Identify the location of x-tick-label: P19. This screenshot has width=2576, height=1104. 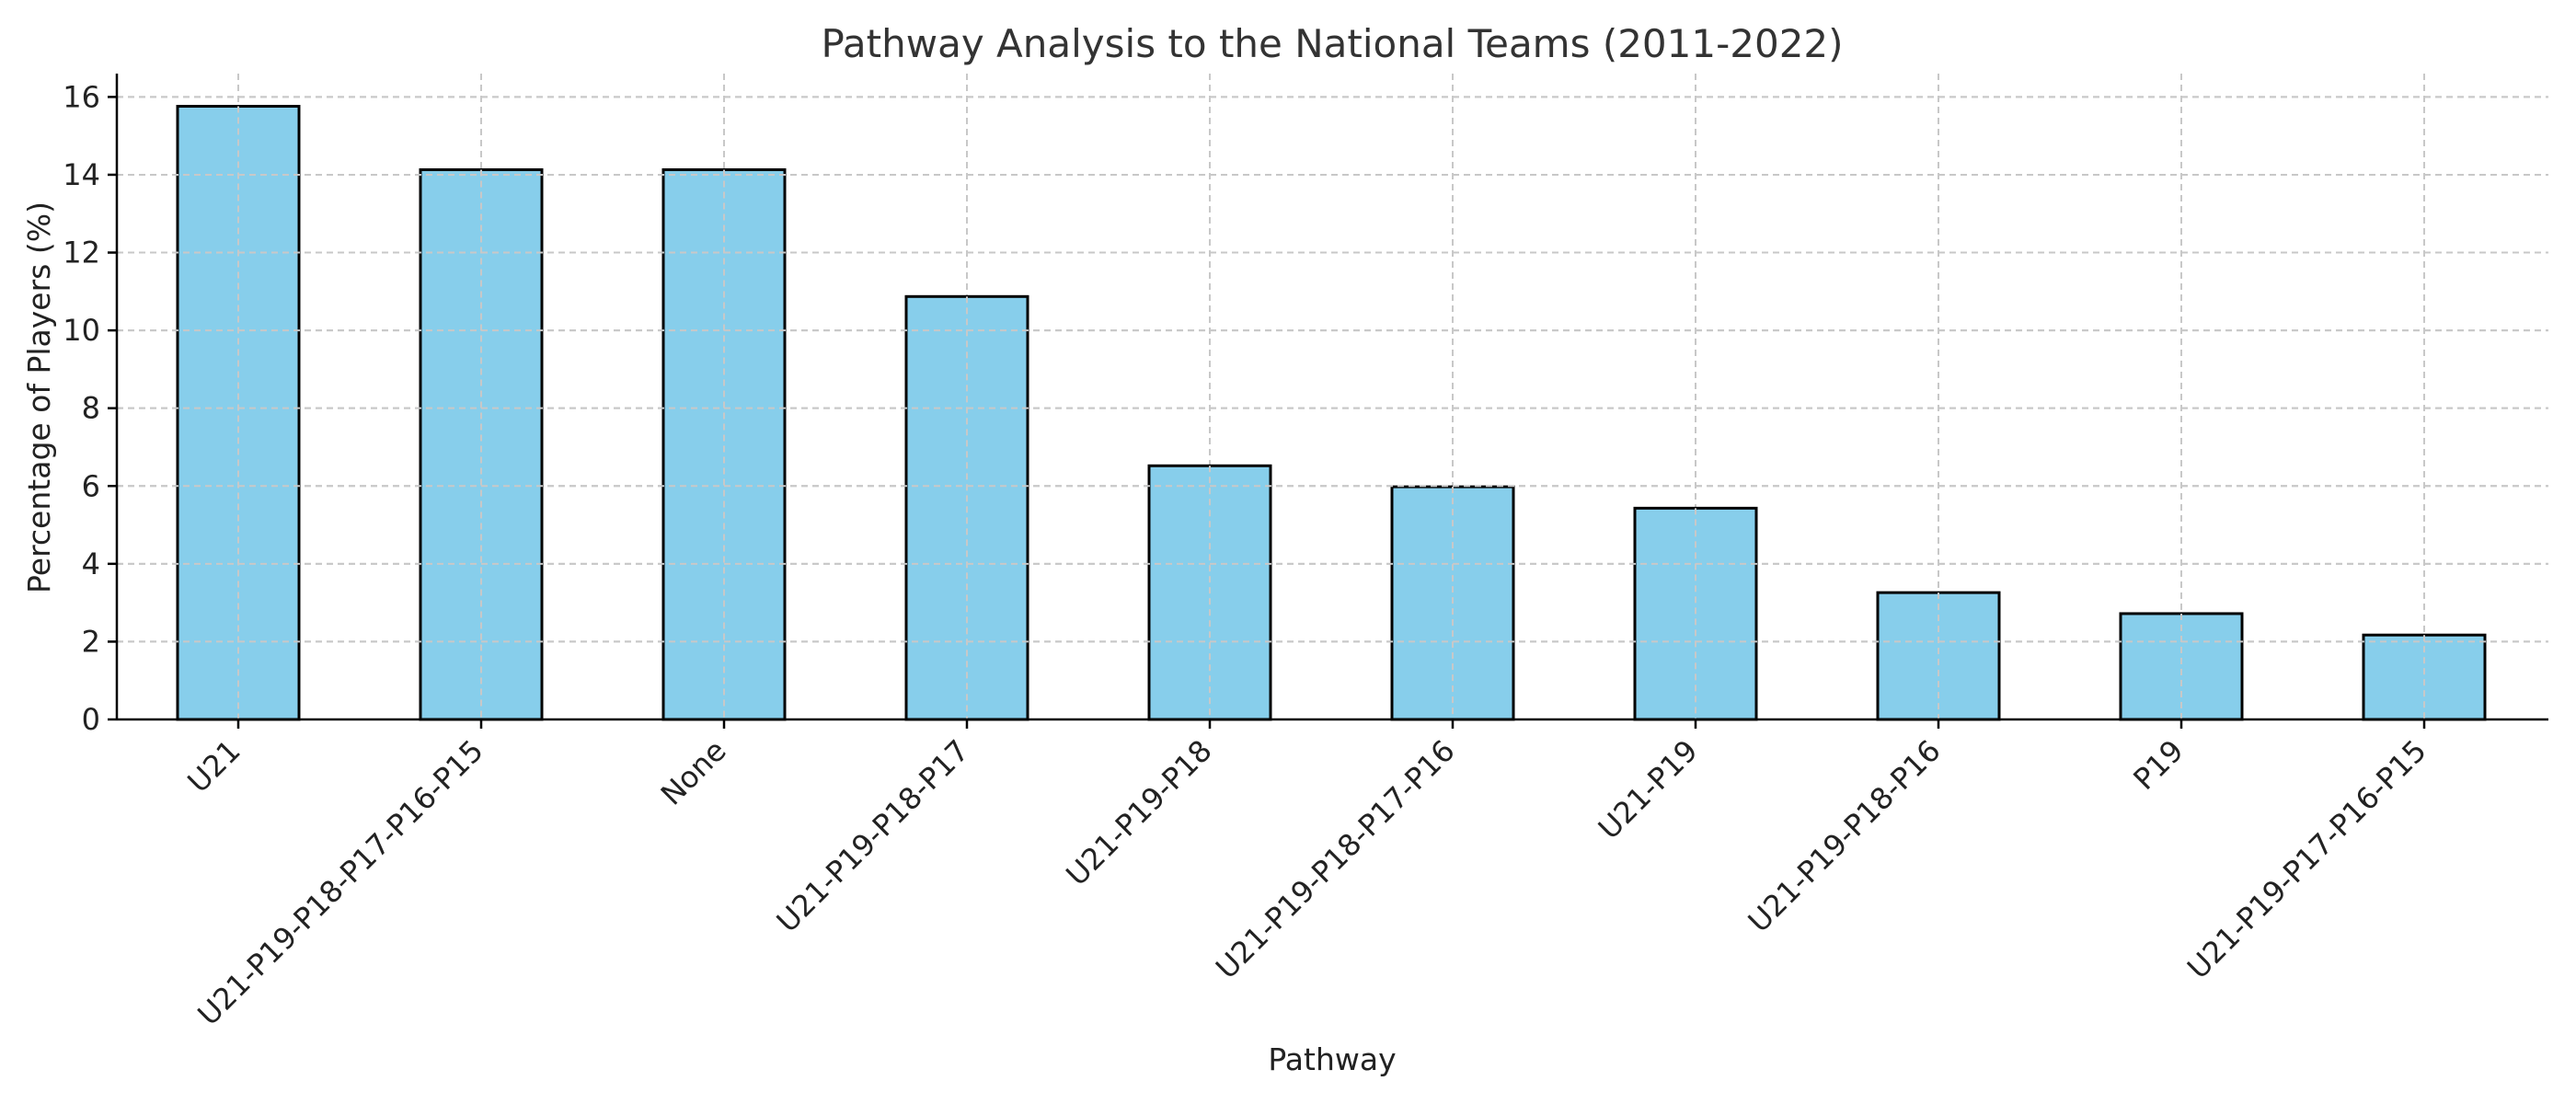
(2158, 765).